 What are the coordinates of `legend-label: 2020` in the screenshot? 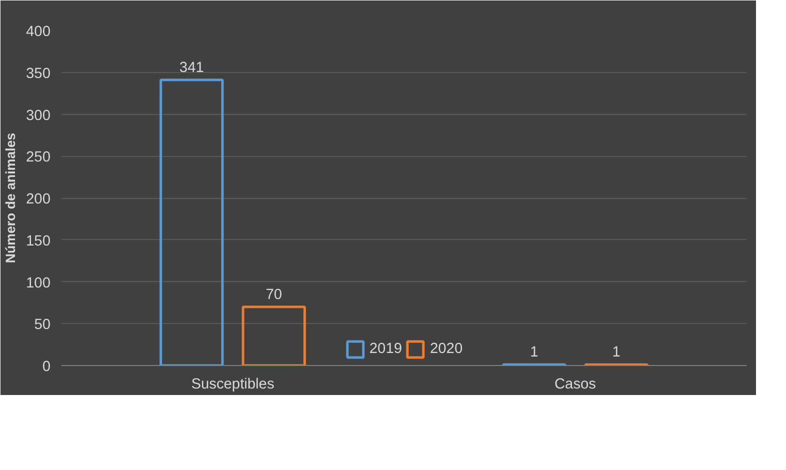 It's located at (446, 349).